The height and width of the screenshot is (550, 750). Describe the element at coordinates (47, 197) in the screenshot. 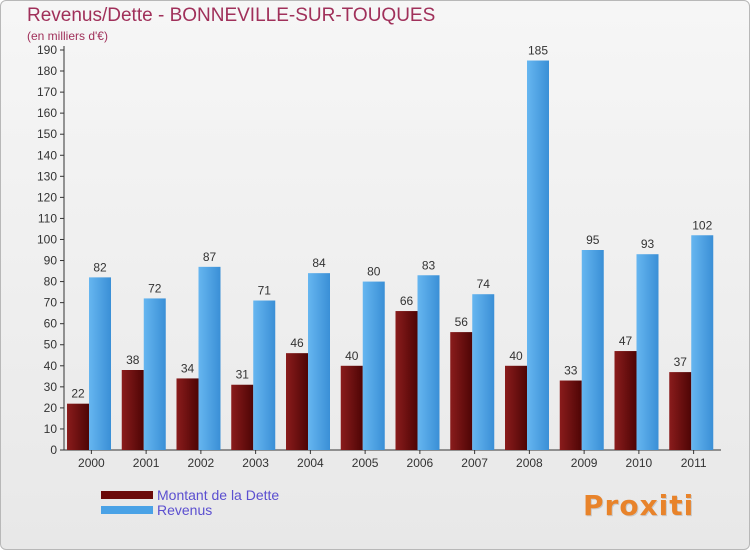

I see `y-tick-label: 120` at that location.